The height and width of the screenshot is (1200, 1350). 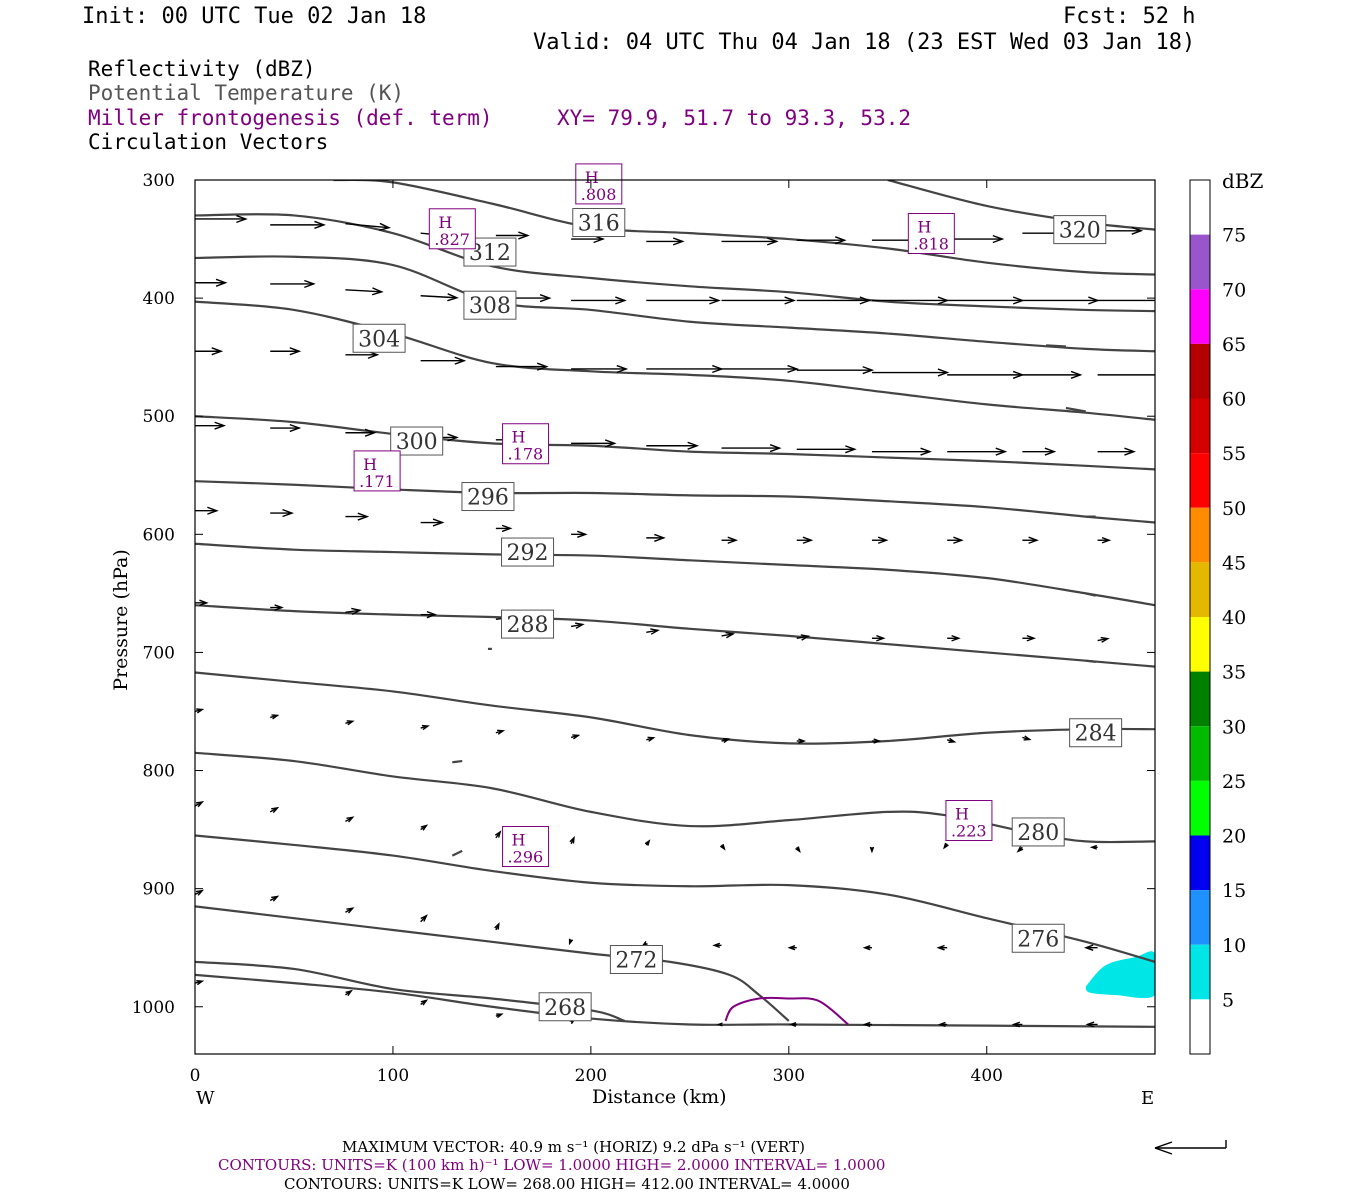 What do you see at coordinates (526, 444) in the screenshot?
I see `fronto-high-3: H.178` at bounding box center [526, 444].